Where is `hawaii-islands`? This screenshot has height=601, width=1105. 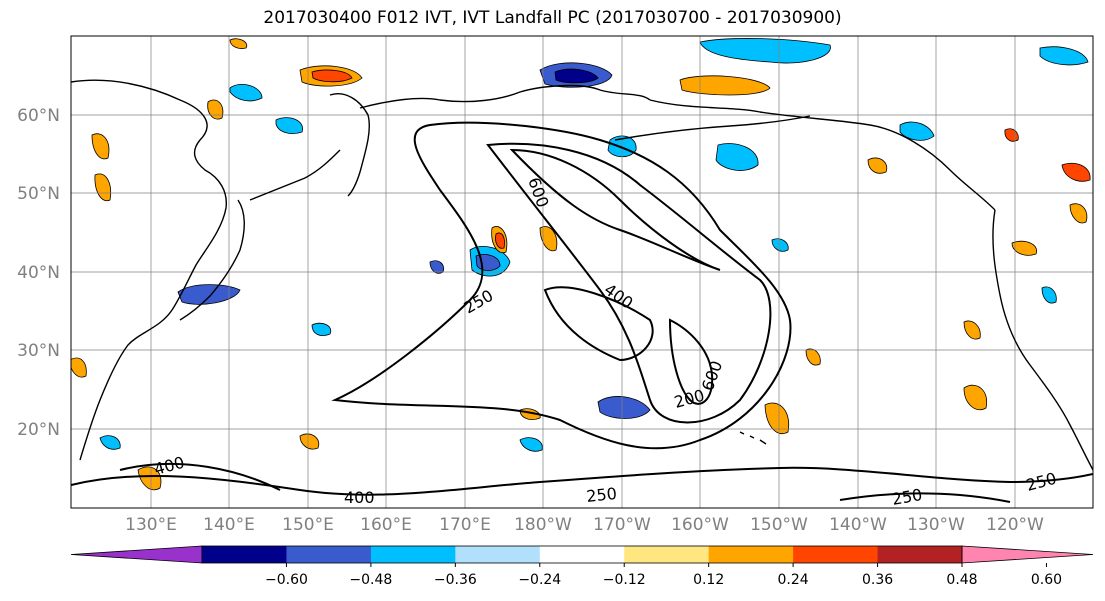
hawaii-islands is located at coordinates (753, 438).